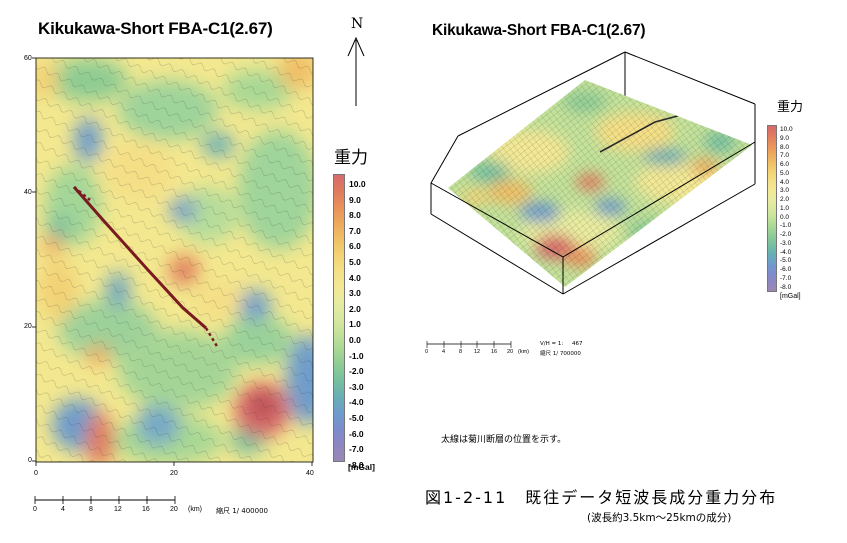 The image size is (847, 543). What do you see at coordinates (357, 24) in the screenshot?
I see `north-label: N` at bounding box center [357, 24].